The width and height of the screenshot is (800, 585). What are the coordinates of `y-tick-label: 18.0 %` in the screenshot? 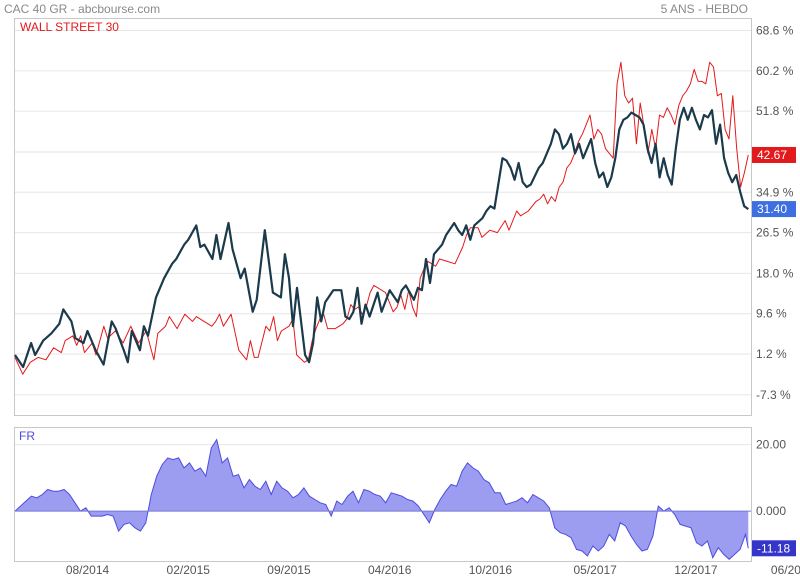 It's located at (775, 273).